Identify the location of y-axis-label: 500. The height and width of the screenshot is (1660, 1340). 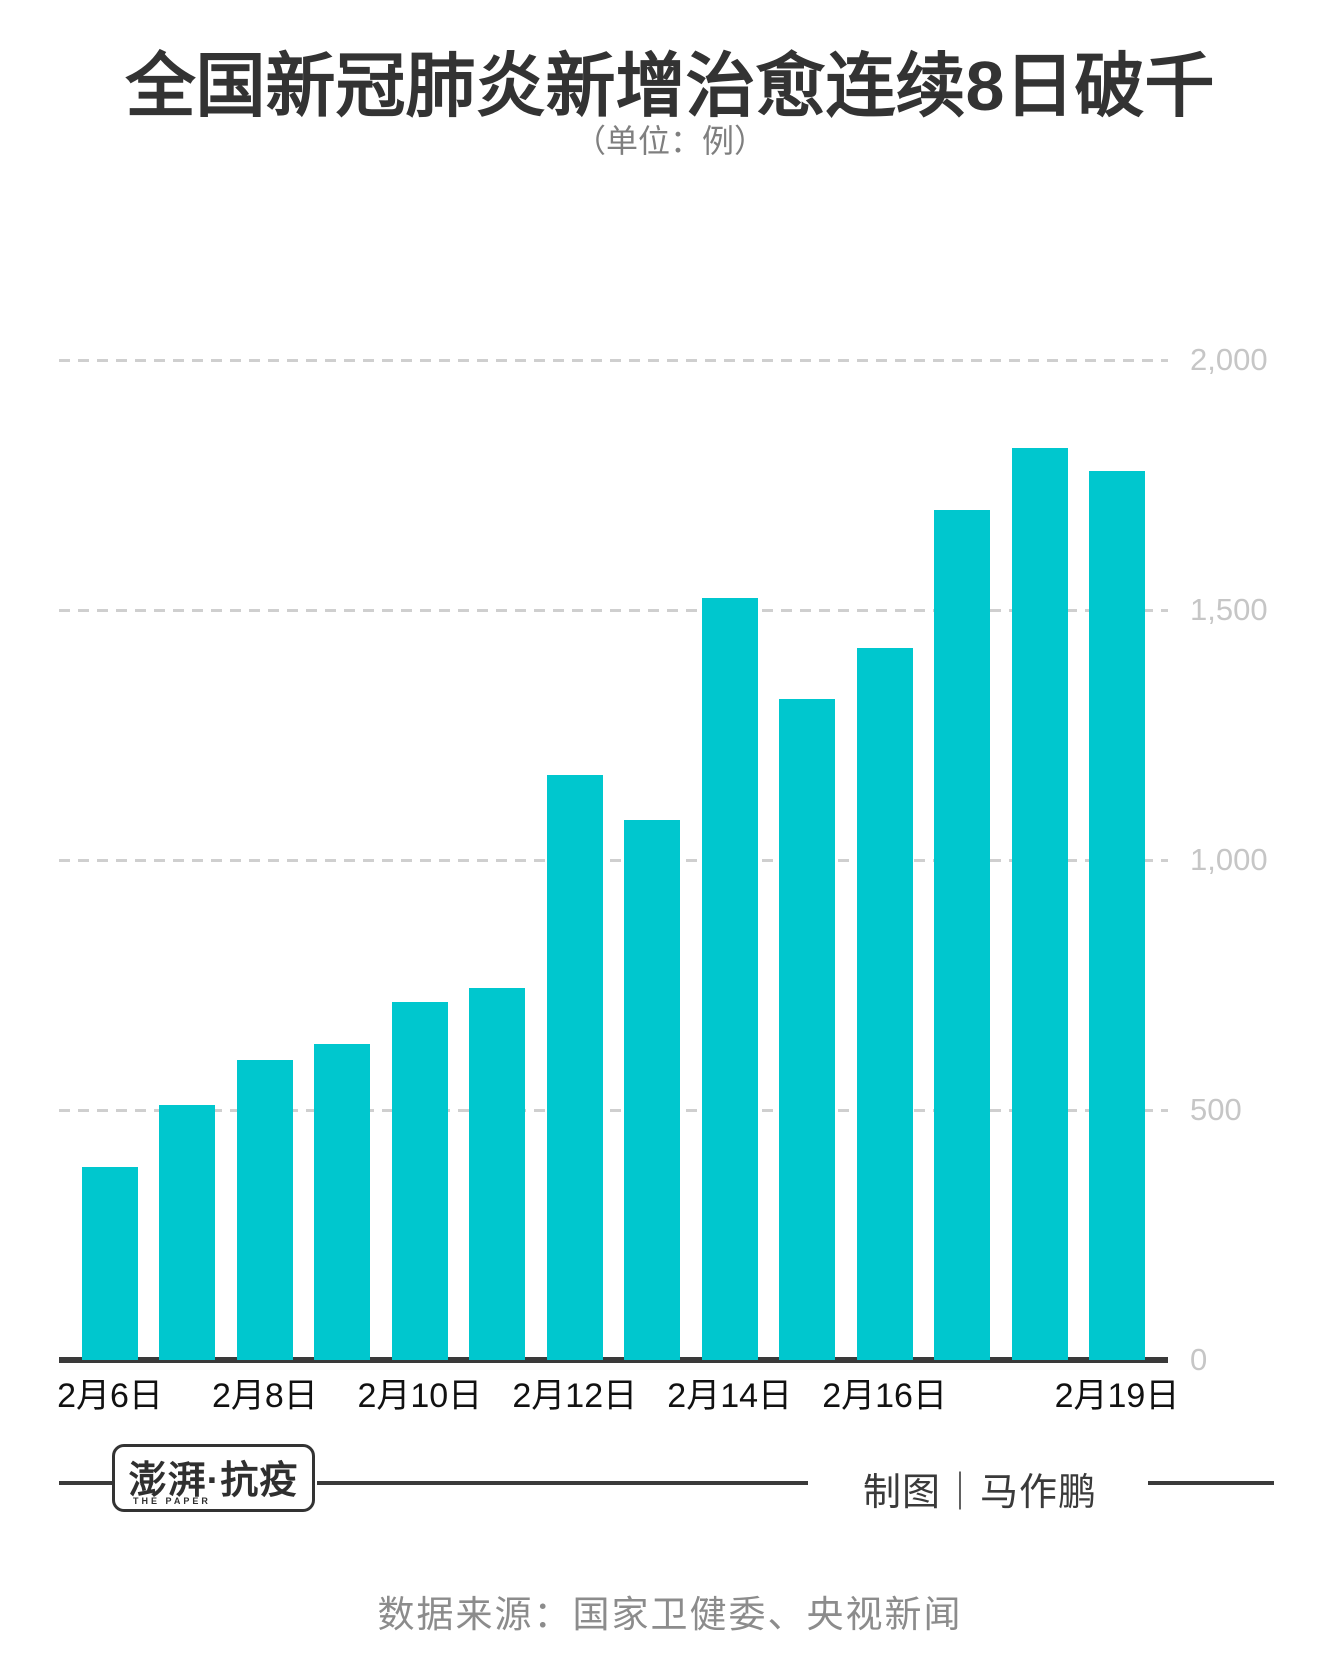
(1216, 1109).